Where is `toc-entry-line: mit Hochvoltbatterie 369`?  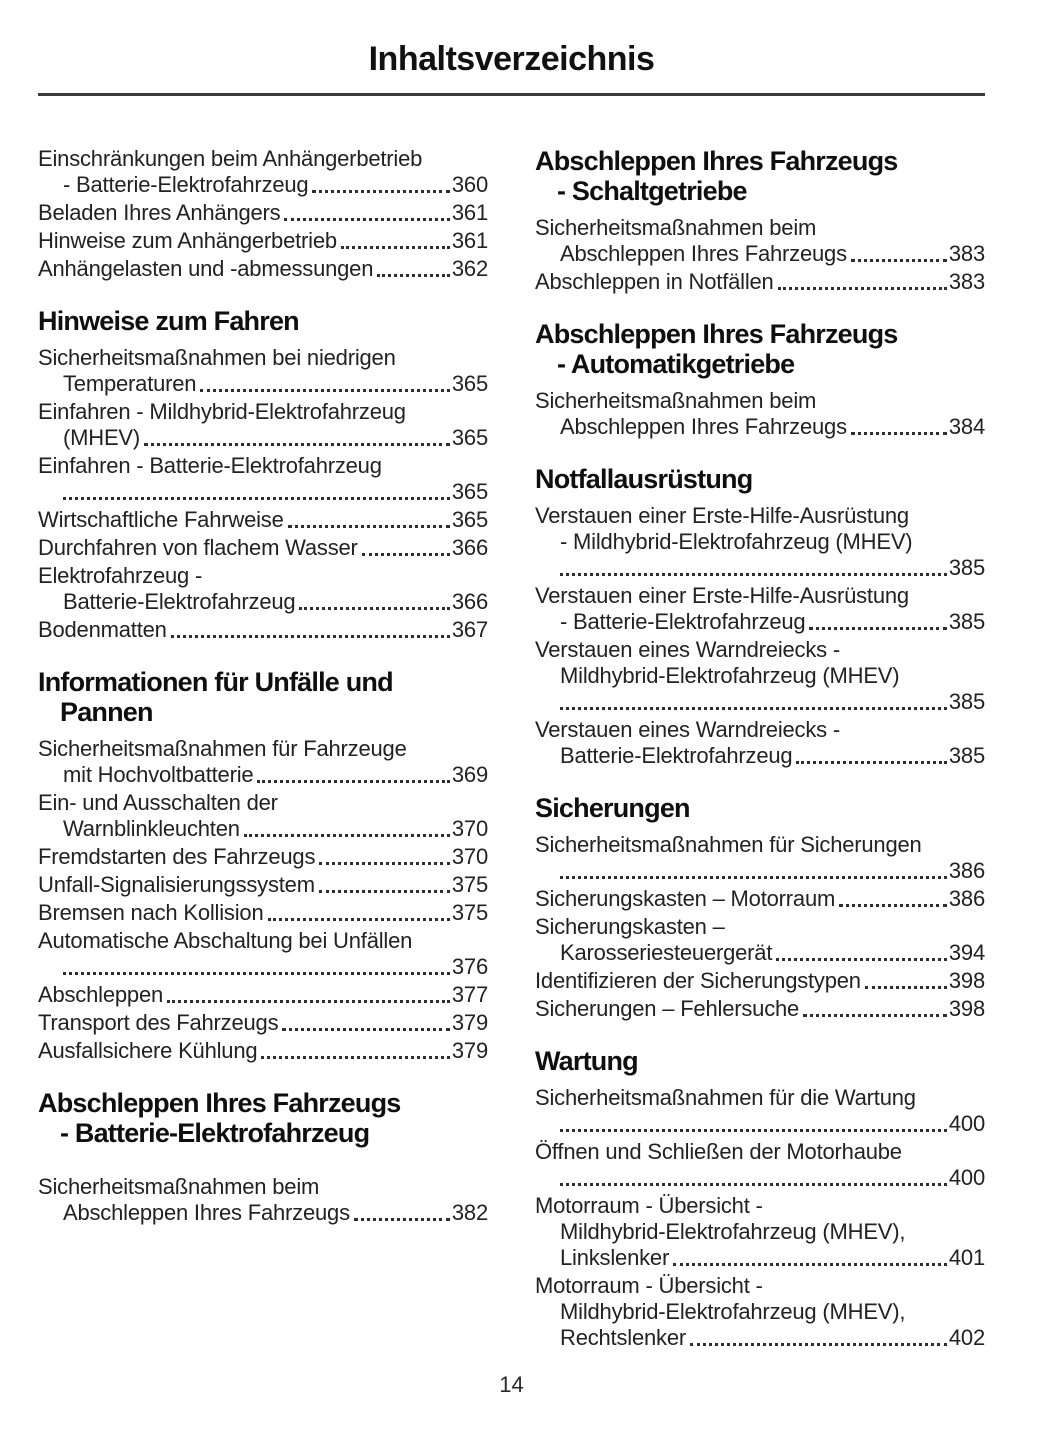 toc-entry-line: mit Hochvoltbatterie 369 is located at coordinates (263, 775).